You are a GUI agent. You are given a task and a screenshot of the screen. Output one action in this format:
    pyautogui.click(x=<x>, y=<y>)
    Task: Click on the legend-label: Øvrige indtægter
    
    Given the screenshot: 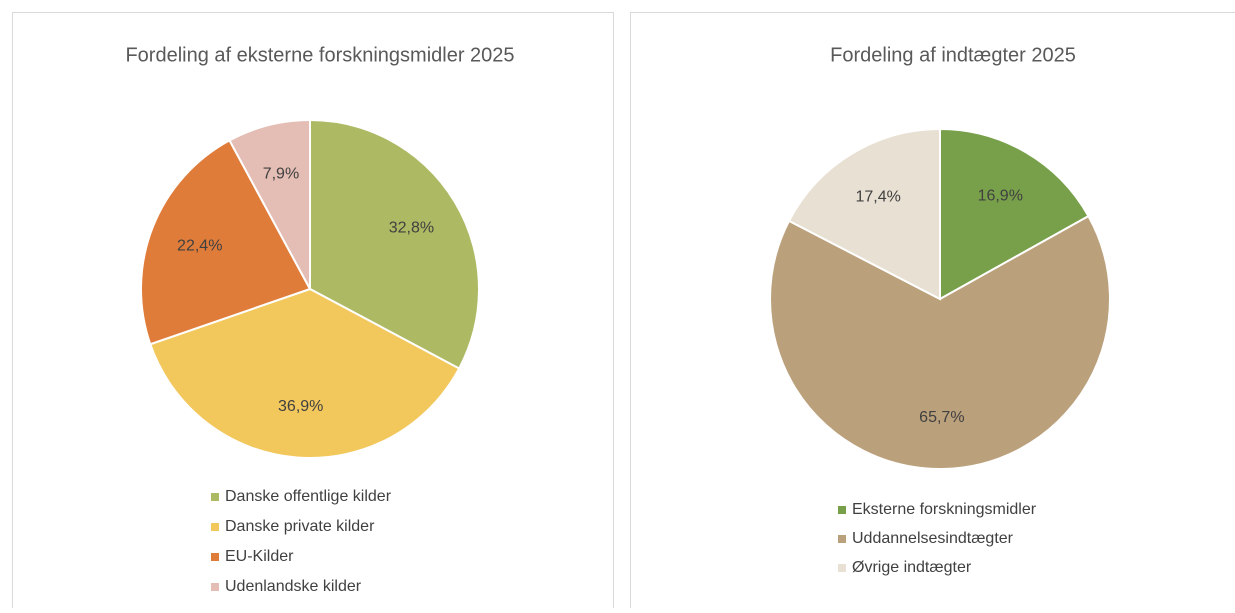 What is the action you would take?
    pyautogui.click(x=912, y=567)
    